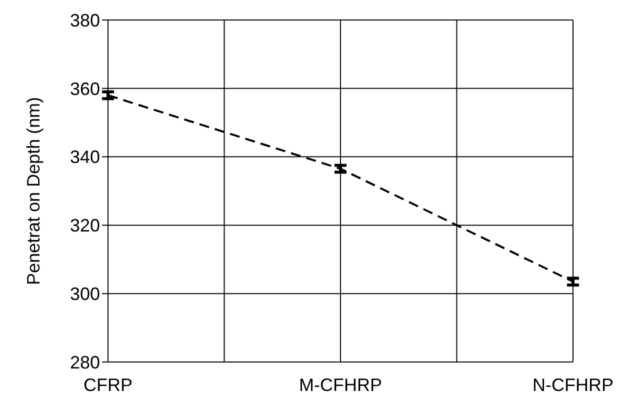 This screenshot has width=628, height=419. I want to click on y-tick-label: 320, so click(85, 226).